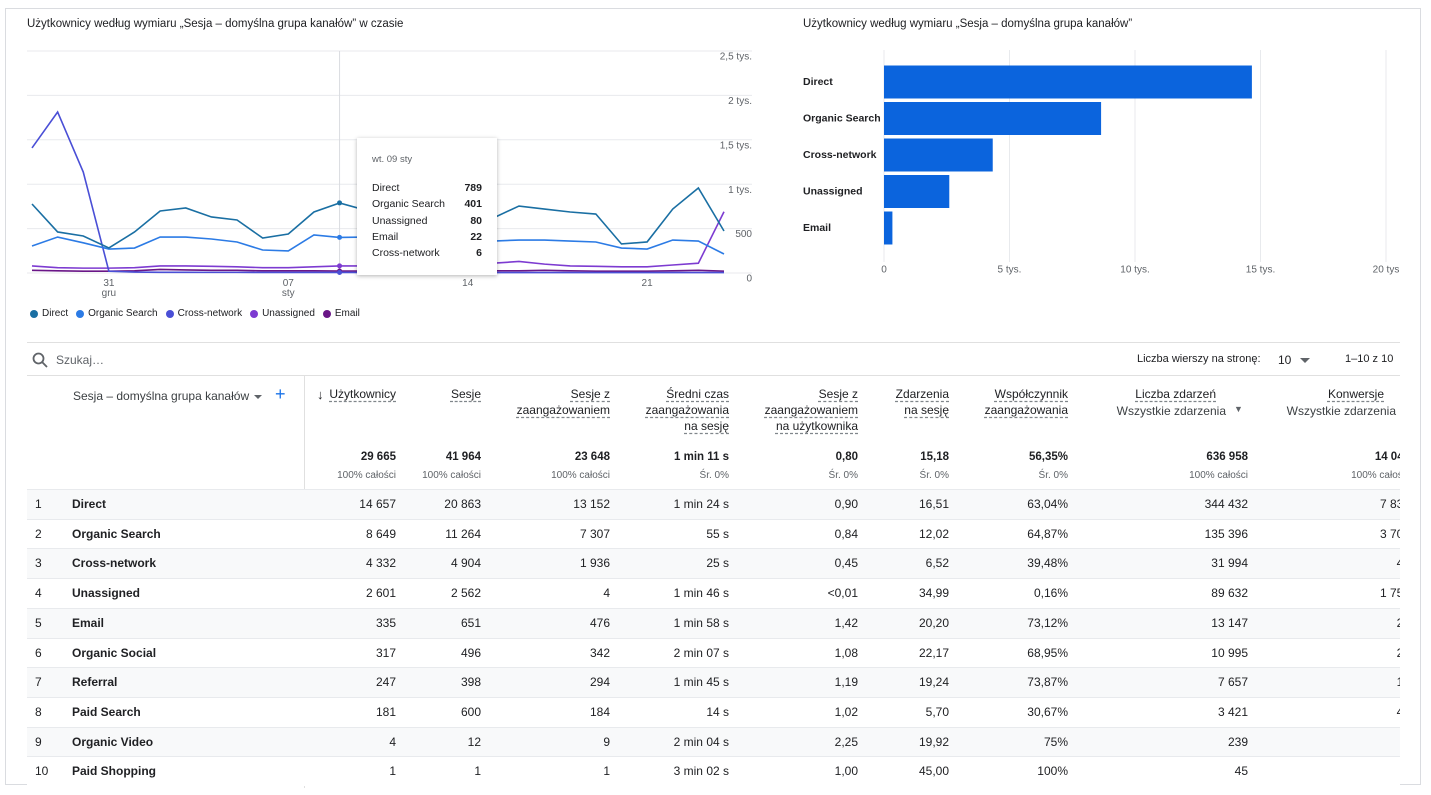 The image size is (1431, 795). Describe the element at coordinates (934, 771) in the screenshot. I see `cell-value: 45,00` at that location.